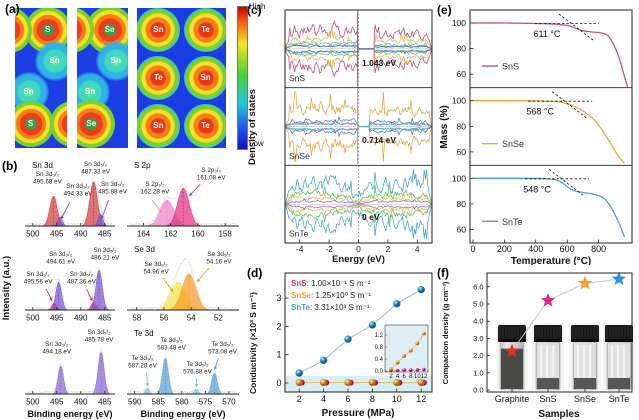 The height and width of the screenshot is (420, 639). Describe the element at coordinates (100, 340) in the screenshot. I see `peak-annotation-ev: 485.78 eV` at that location.